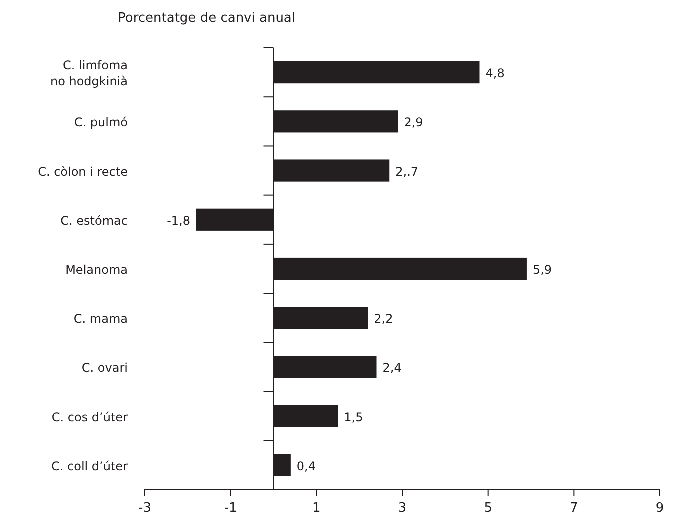 The height and width of the screenshot is (527, 675). I want to click on y-tick-label: C. limfoma no hodgkinià, so click(89, 73).